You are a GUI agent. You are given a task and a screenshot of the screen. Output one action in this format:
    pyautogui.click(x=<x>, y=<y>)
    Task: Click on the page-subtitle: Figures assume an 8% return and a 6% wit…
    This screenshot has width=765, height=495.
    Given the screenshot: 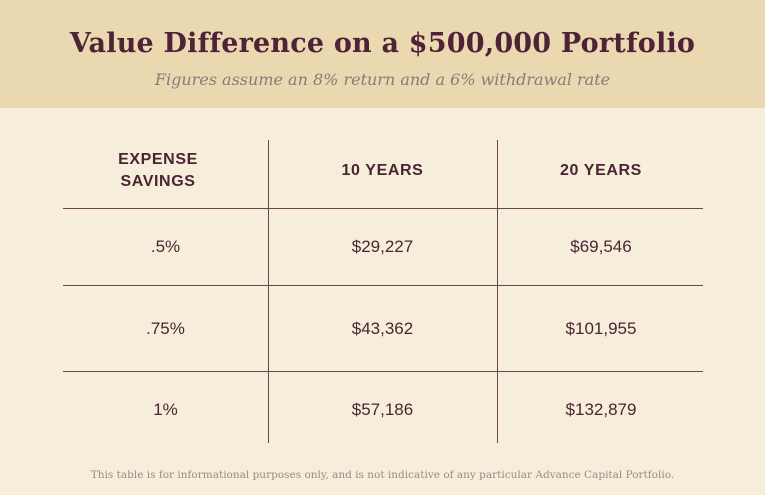 What is the action you would take?
    pyautogui.click(x=382, y=79)
    